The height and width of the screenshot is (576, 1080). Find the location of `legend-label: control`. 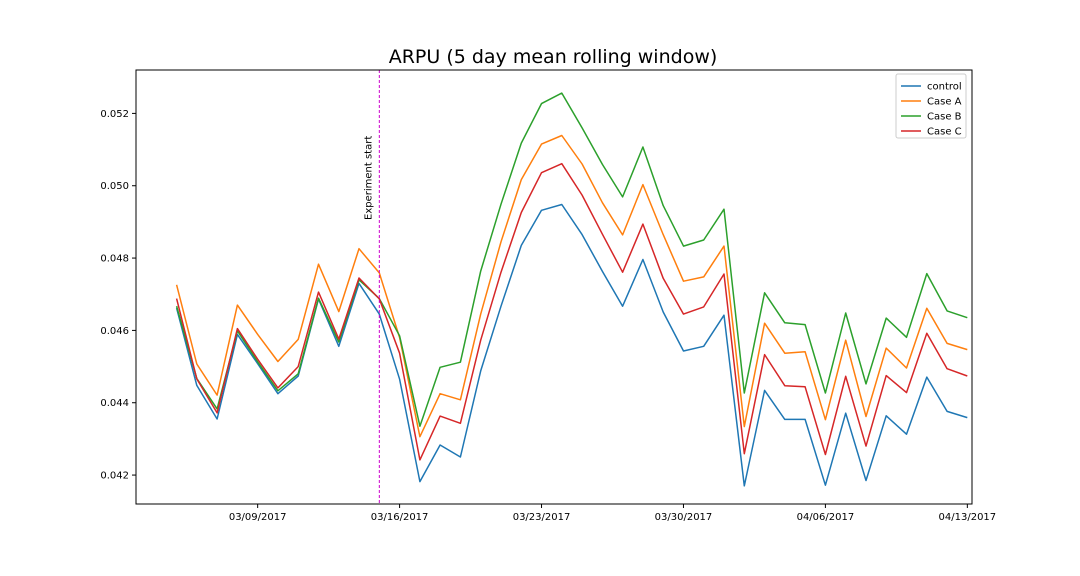

legend-label: control is located at coordinates (944, 87).